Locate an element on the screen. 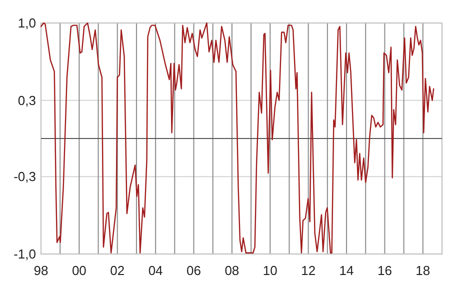 The width and height of the screenshot is (450, 291). x-tick-label: 12 is located at coordinates (308, 270).